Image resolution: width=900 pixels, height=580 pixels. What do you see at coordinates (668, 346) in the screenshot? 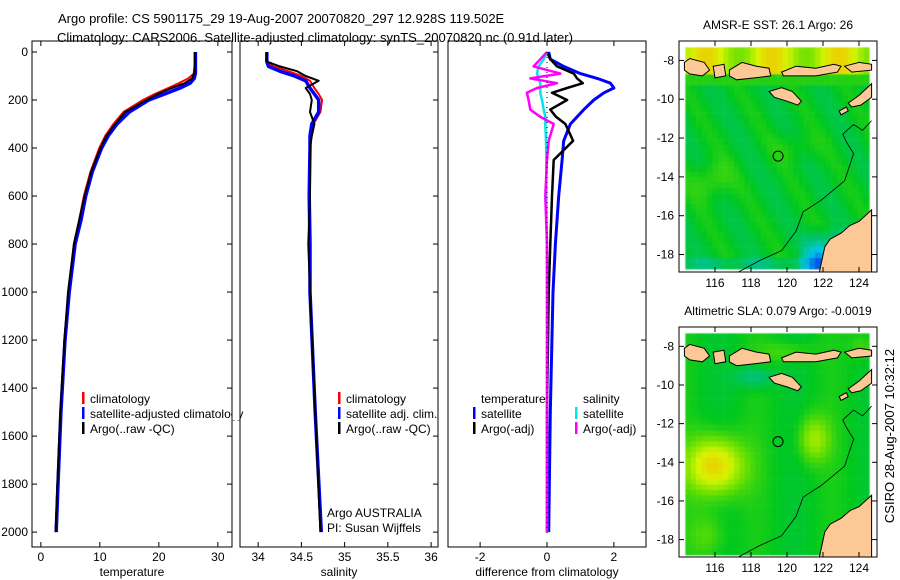
I see `y-tick-label: -8` at bounding box center [668, 346].